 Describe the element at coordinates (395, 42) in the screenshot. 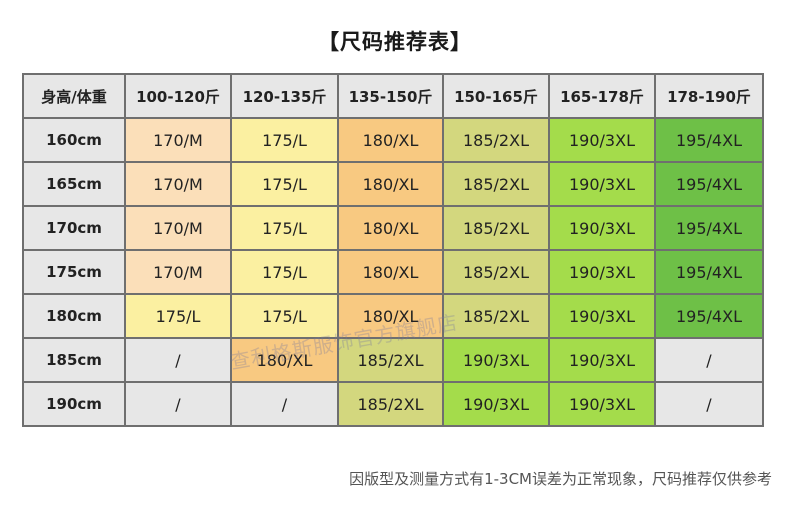

I see `page-title: 【尺码推荐表】` at that location.